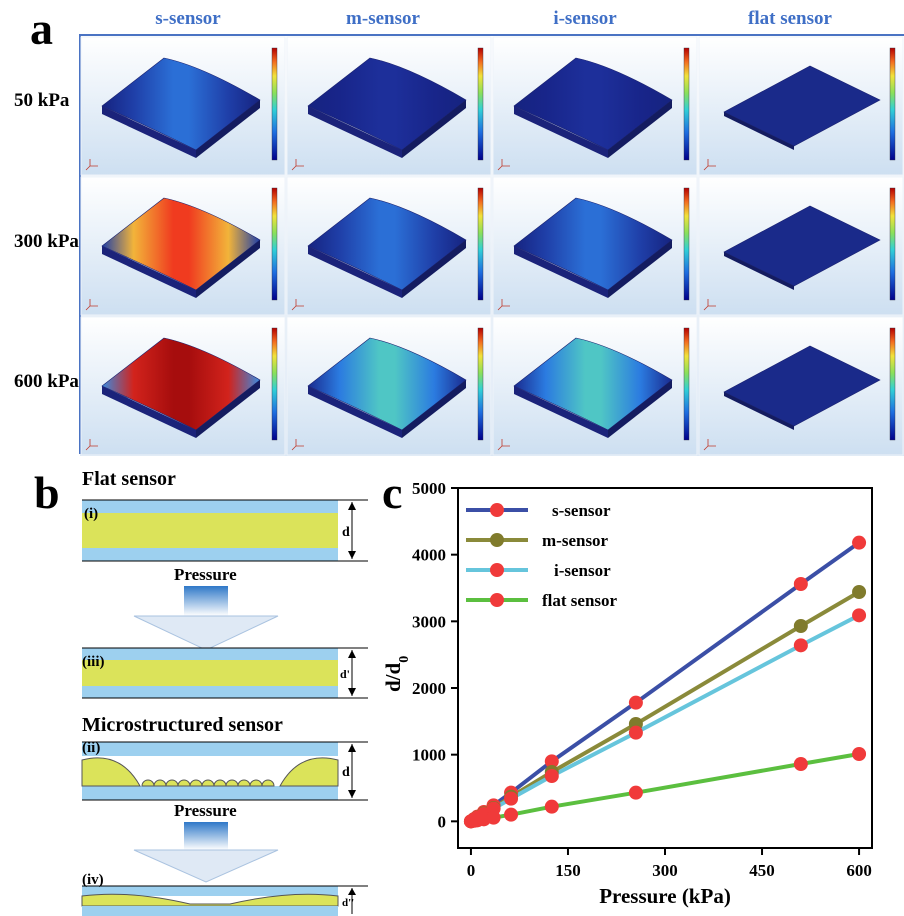 Image resolution: width=904 pixels, height=916 pixels. Describe the element at coordinates (585, 18) in the screenshot. I see `column-header-i-sensor: i-sensor` at that location.